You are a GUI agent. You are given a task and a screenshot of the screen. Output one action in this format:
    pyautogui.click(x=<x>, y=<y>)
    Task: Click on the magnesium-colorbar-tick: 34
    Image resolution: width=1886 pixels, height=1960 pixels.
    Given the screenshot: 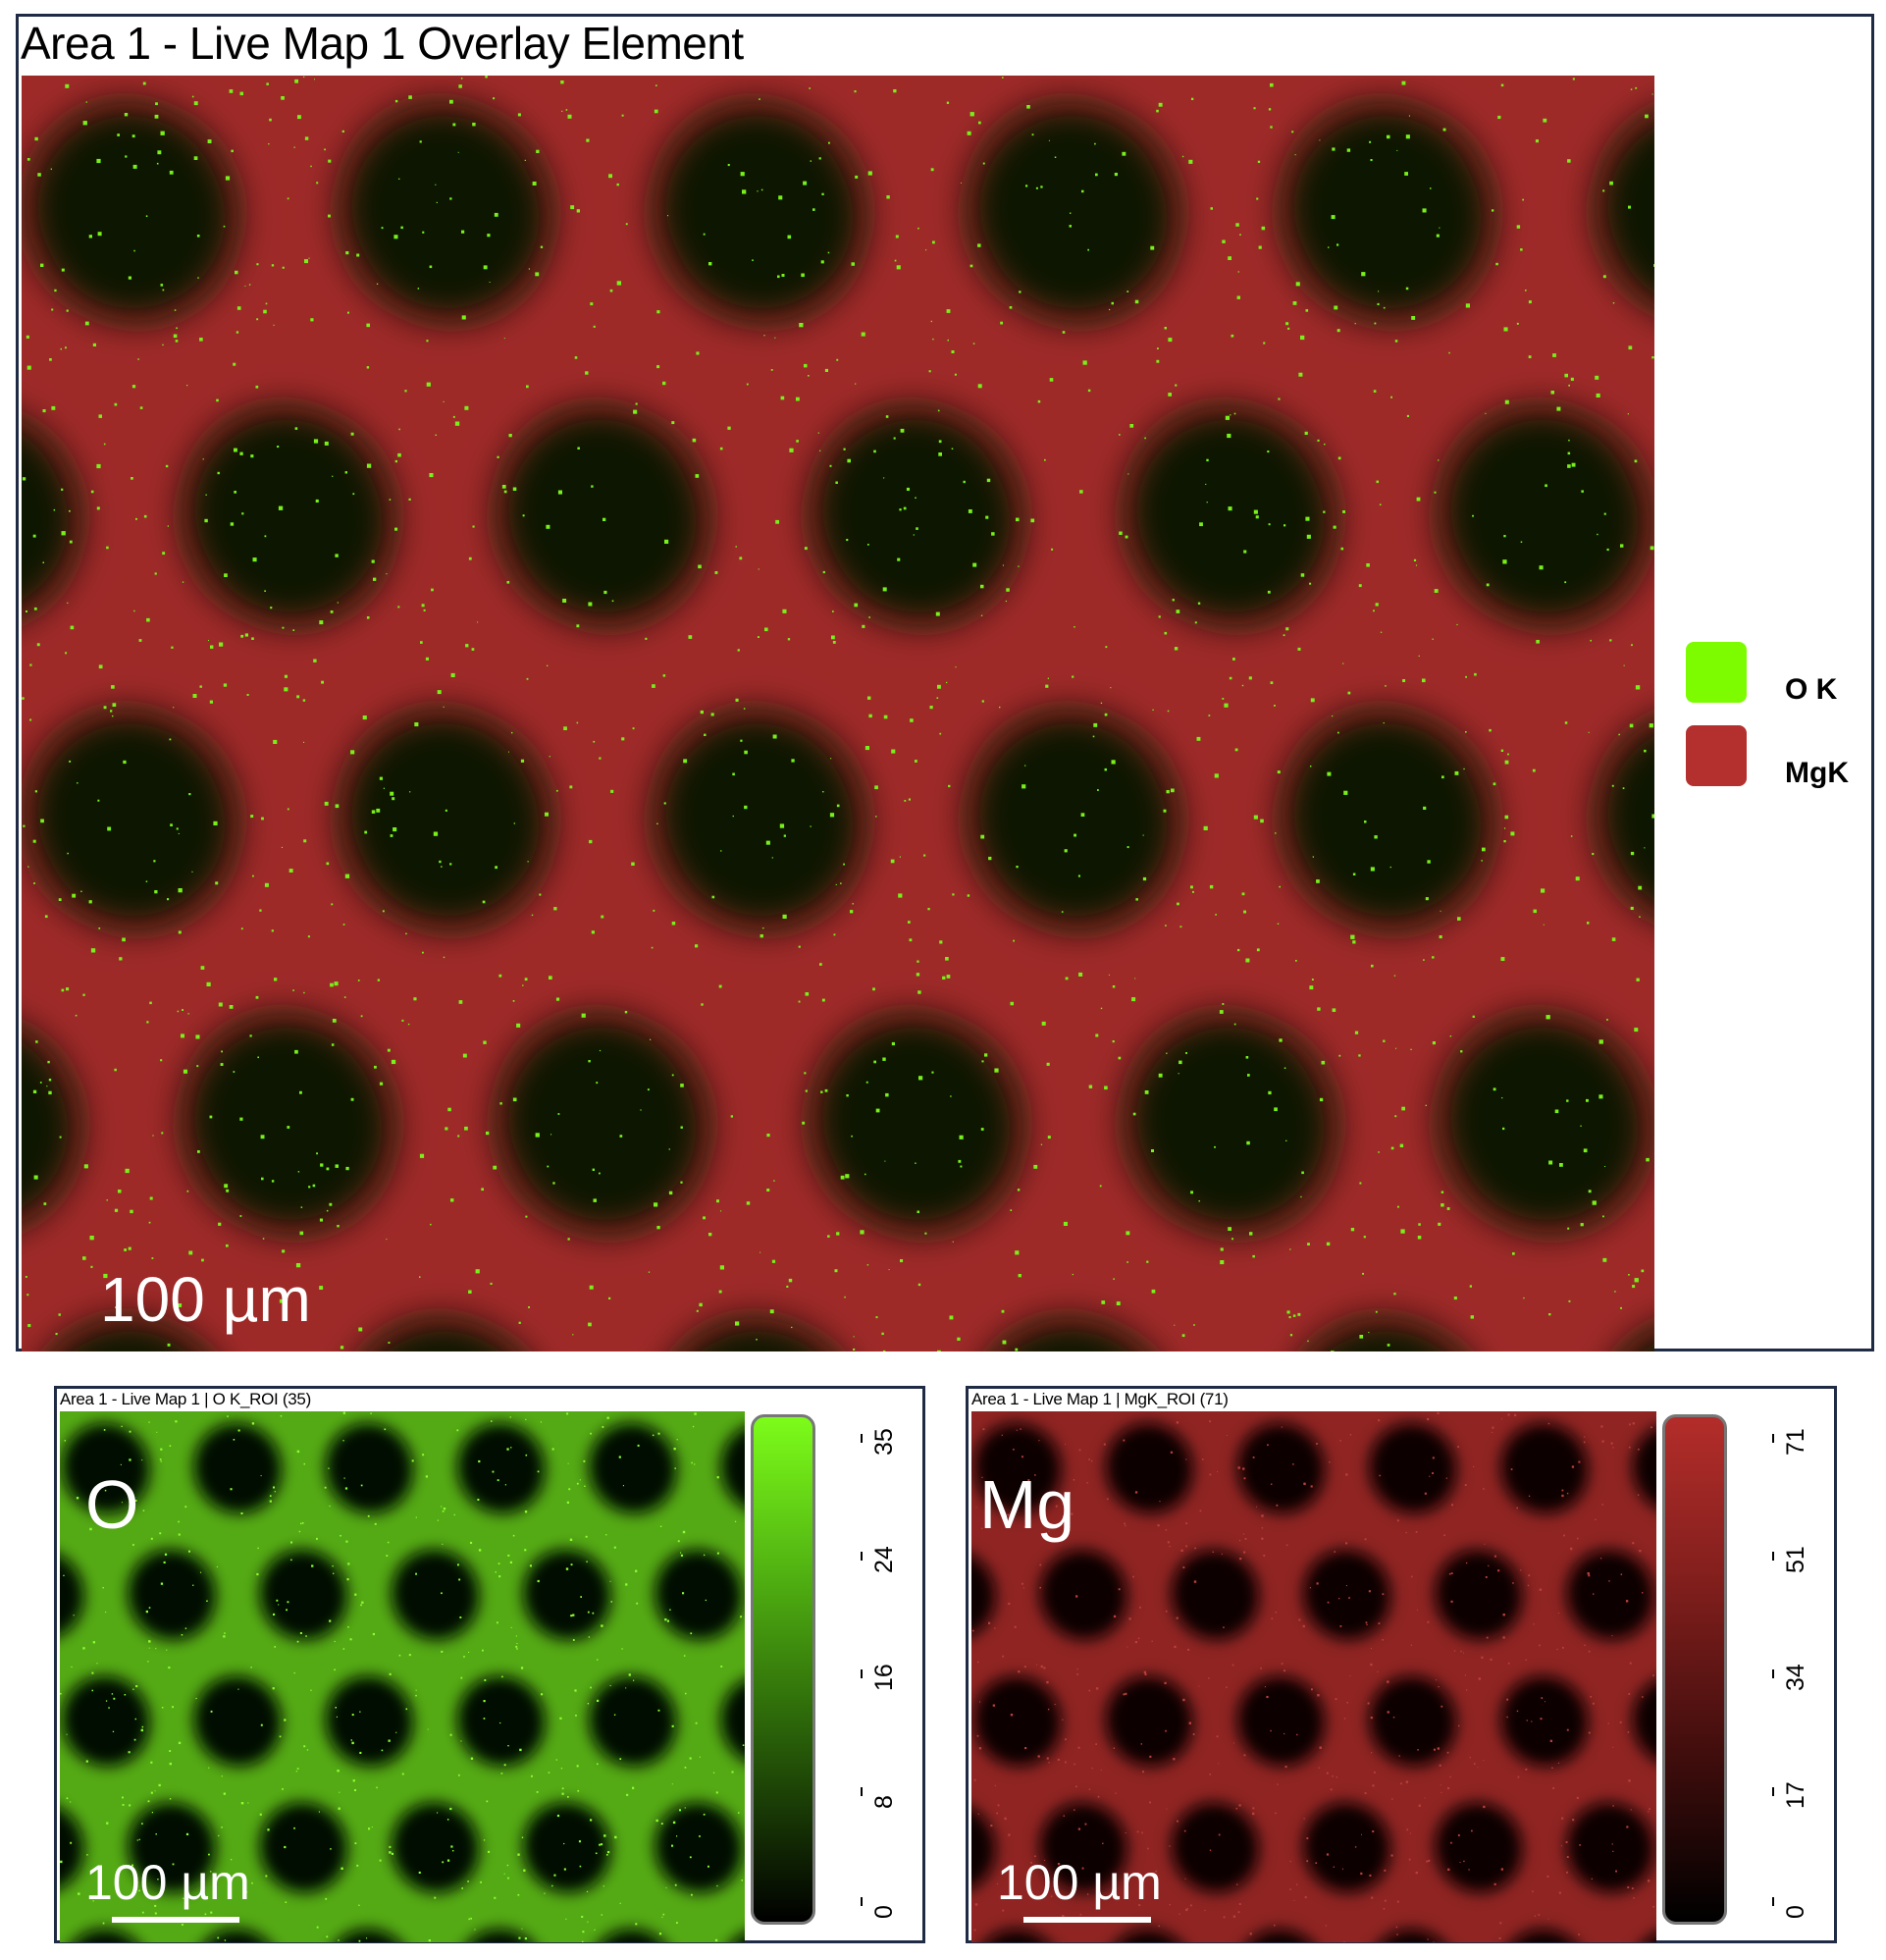 What is the action you would take?
    pyautogui.click(x=1789, y=1679)
    